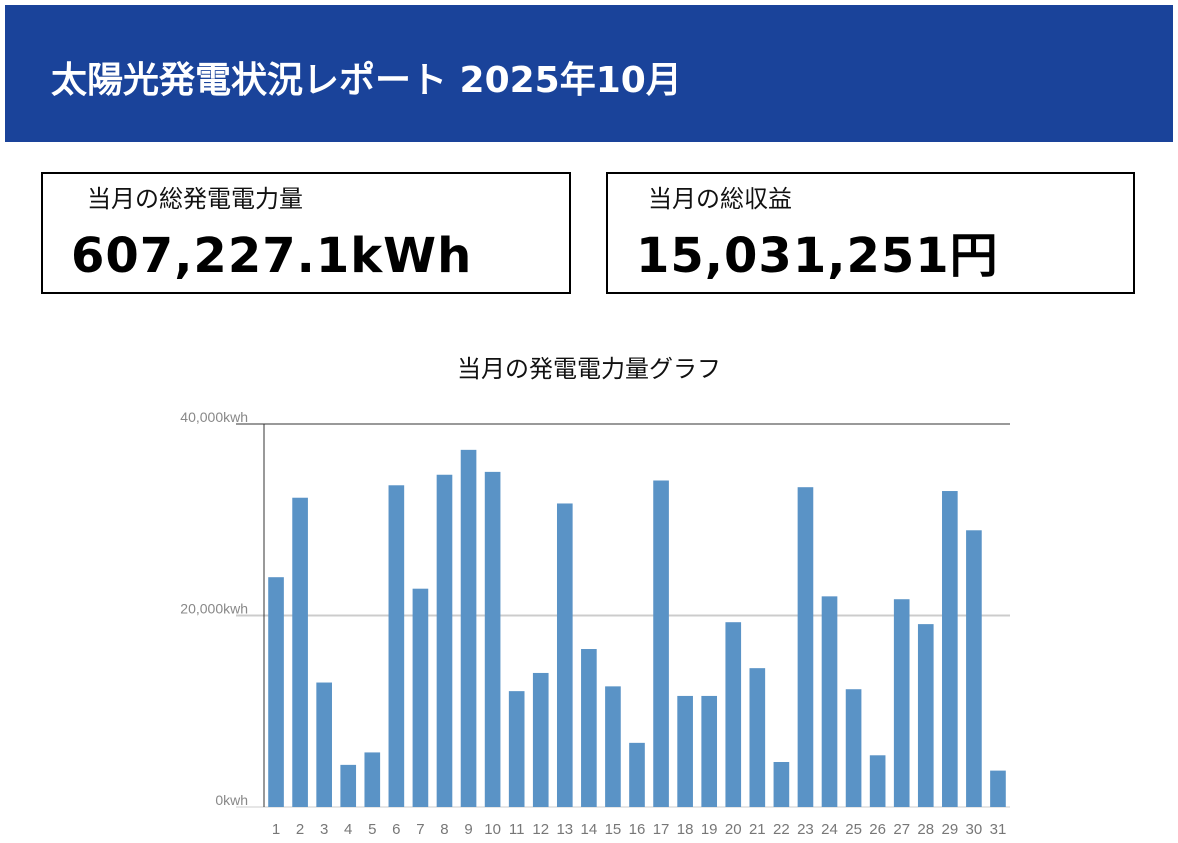  Describe the element at coordinates (637, 829) in the screenshot. I see `x-tick-label: 16` at that location.